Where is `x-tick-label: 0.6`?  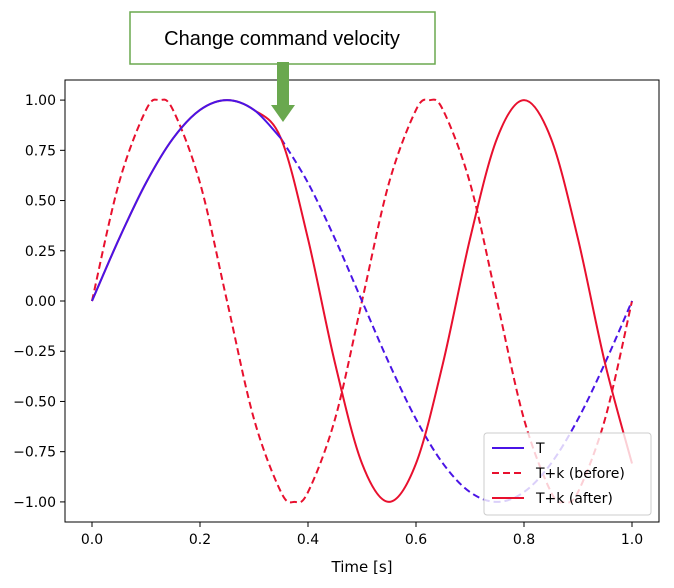
x-tick-label: 0.6 is located at coordinates (416, 540).